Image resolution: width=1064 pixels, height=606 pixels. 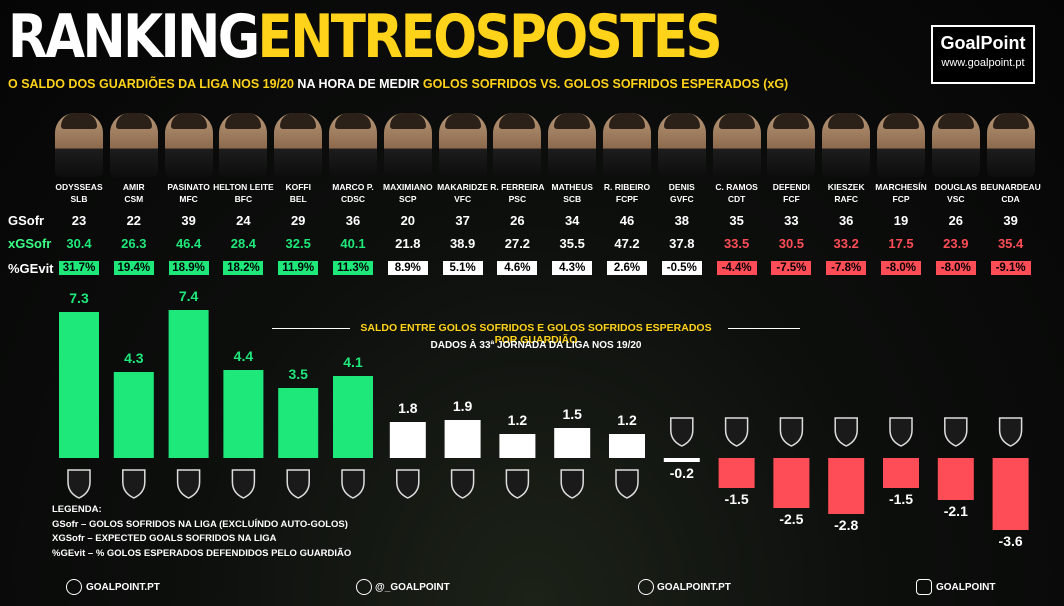 What do you see at coordinates (31, 268) in the screenshot?
I see `row-label-pct: %GEvit` at bounding box center [31, 268].